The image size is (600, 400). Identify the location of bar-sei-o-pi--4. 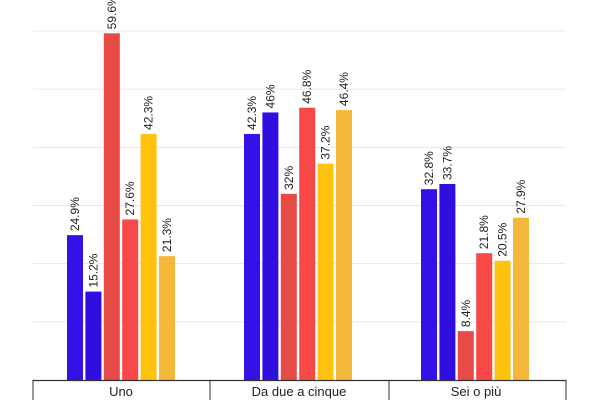
(484, 316).